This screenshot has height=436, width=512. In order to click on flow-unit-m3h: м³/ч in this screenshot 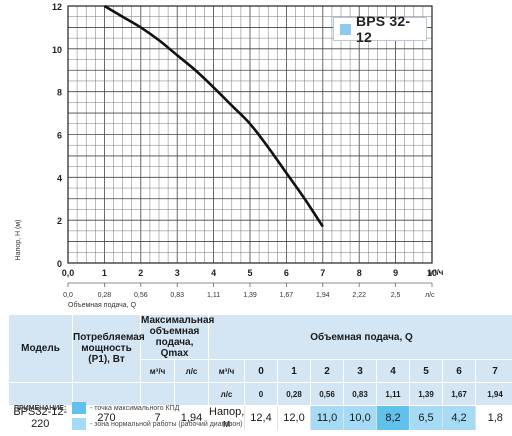, I will do `click(226, 371)`.